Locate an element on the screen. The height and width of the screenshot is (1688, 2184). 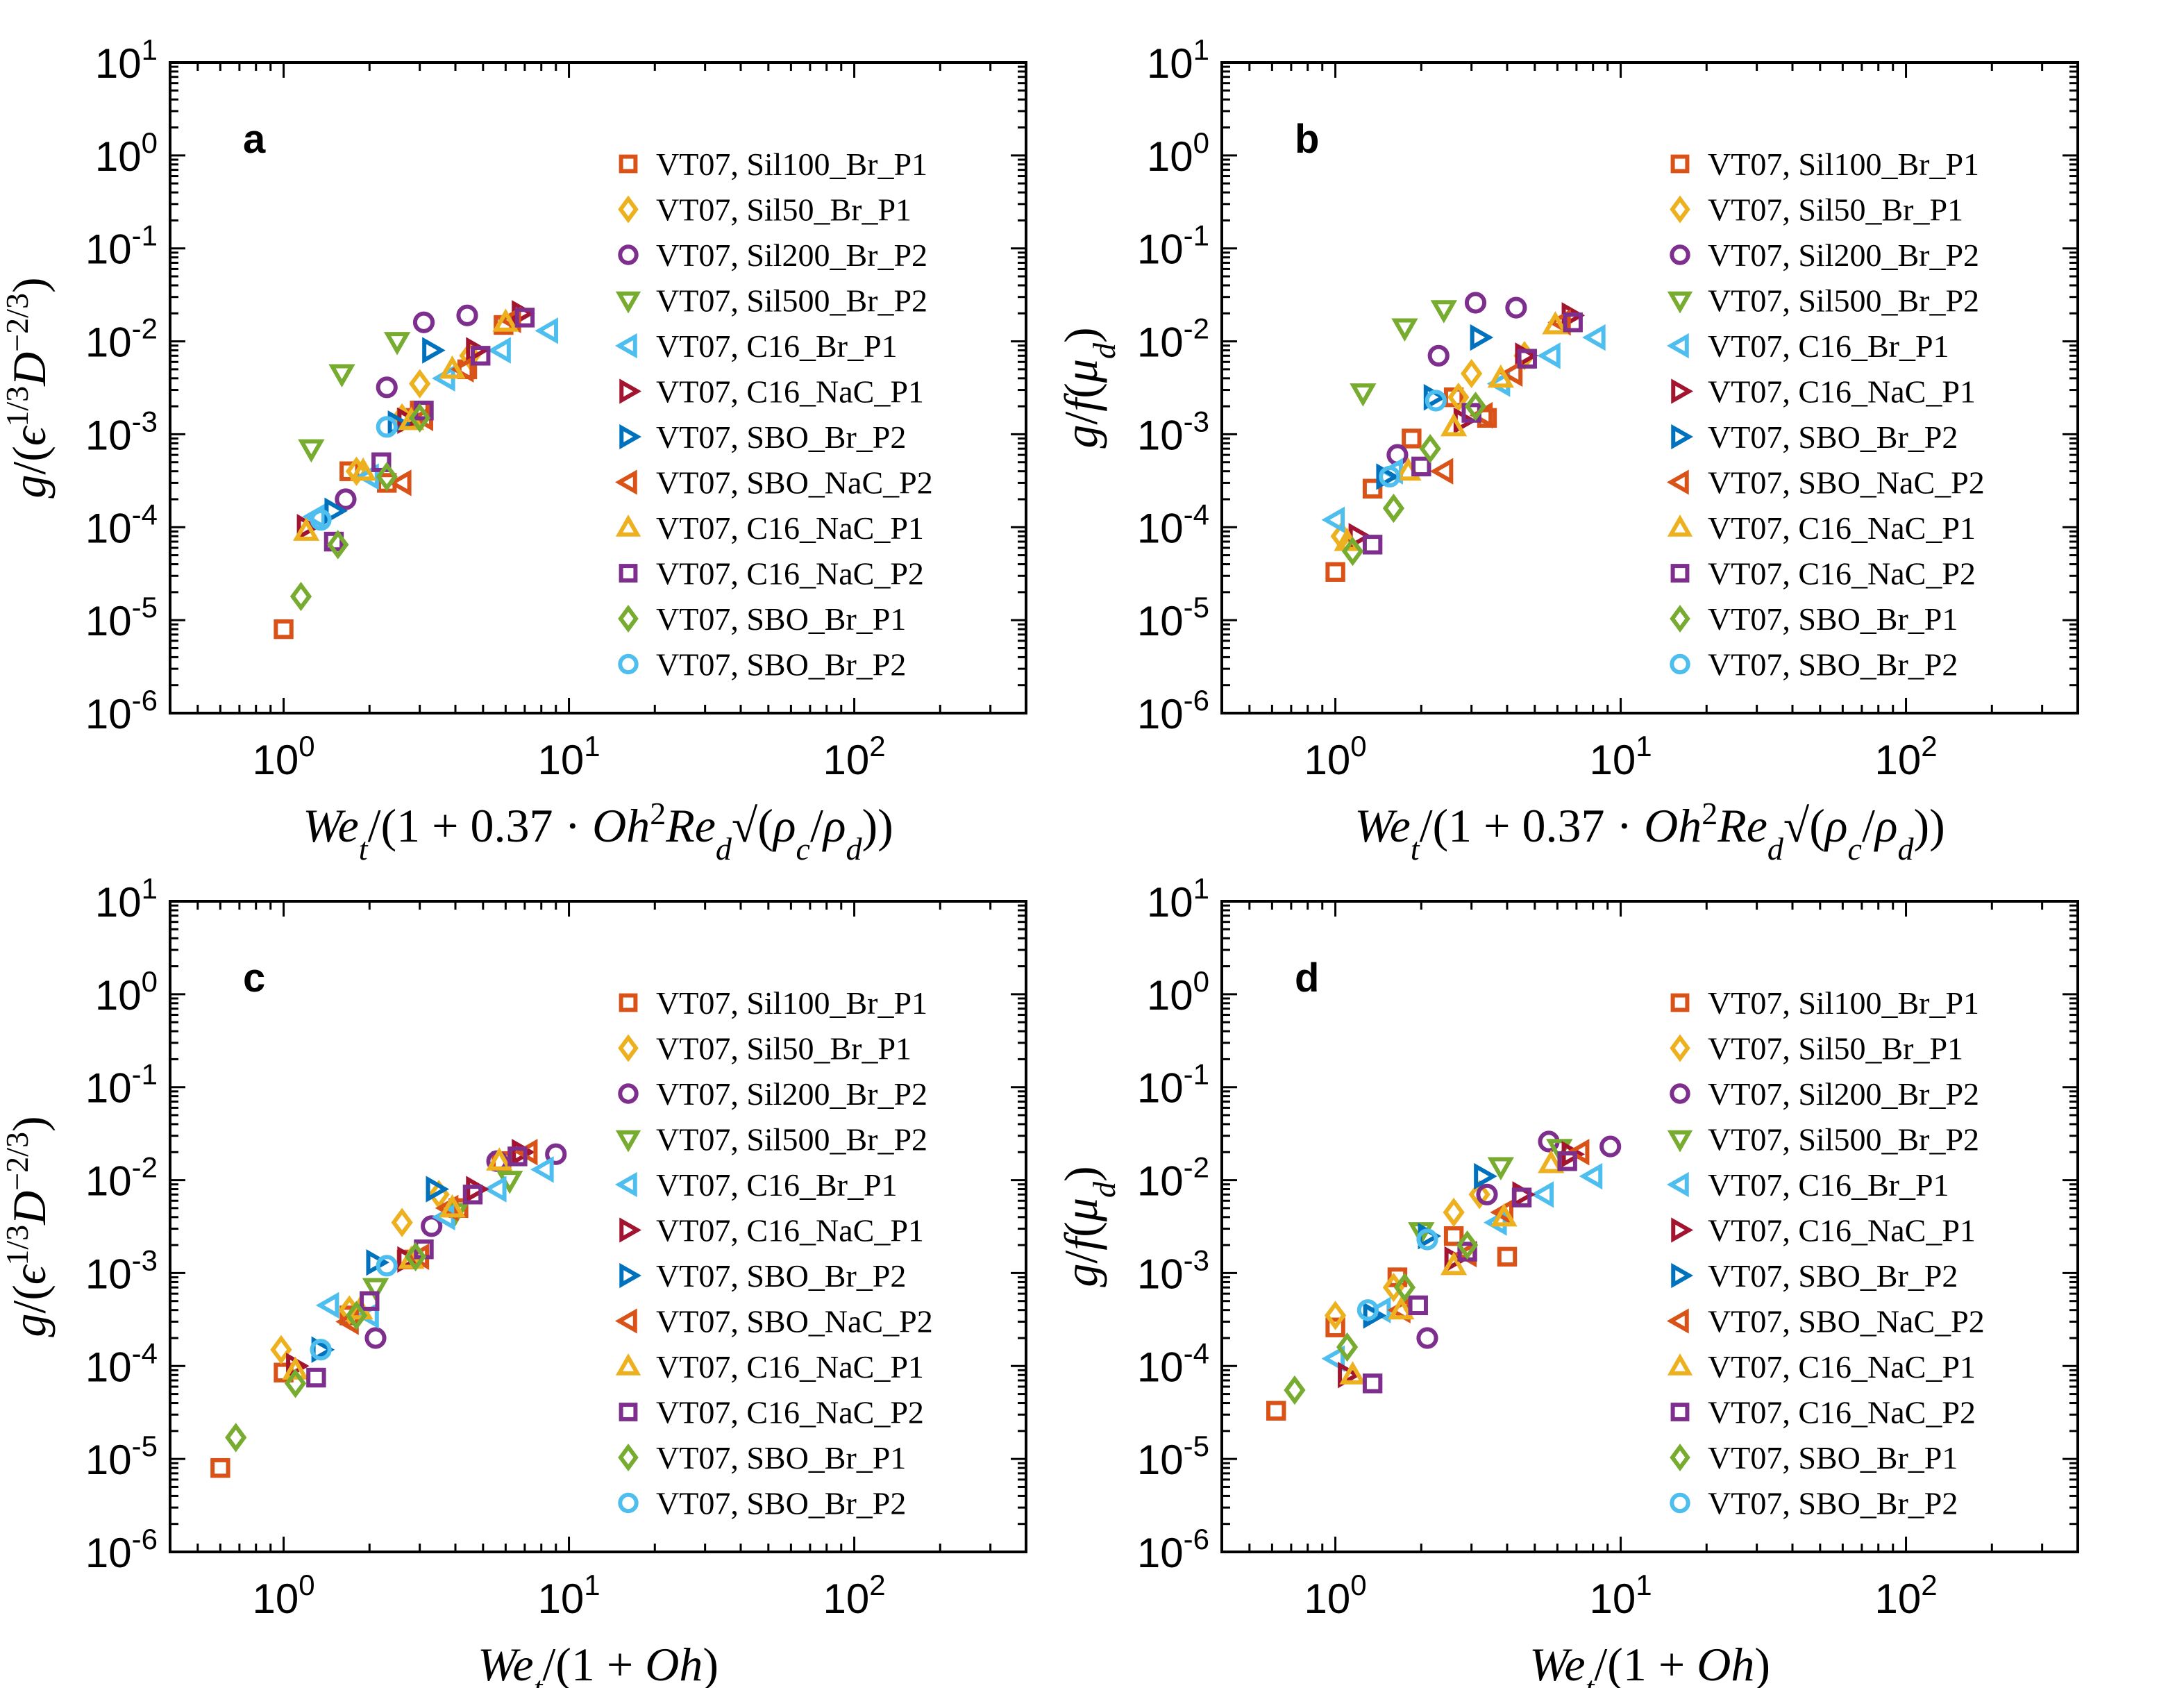
axis-label-part: ϵ is located at coordinates (29, 1274).